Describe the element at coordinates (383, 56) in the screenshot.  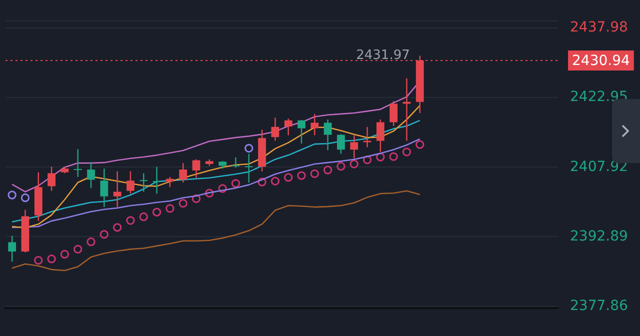
I see `annotation: 2431.97` at that location.